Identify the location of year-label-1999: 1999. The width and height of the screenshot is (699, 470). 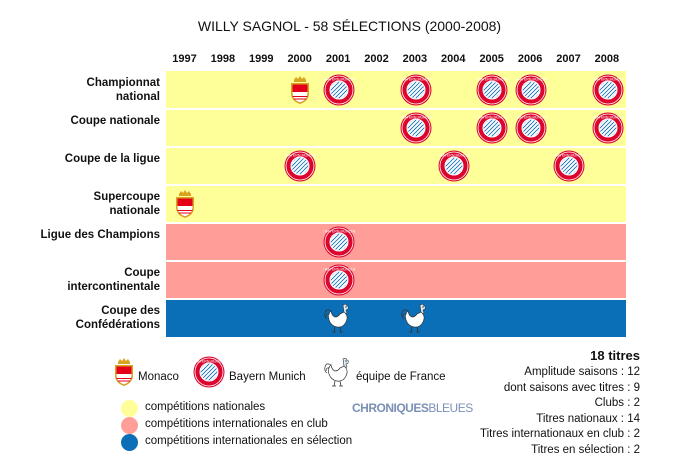
(261, 59).